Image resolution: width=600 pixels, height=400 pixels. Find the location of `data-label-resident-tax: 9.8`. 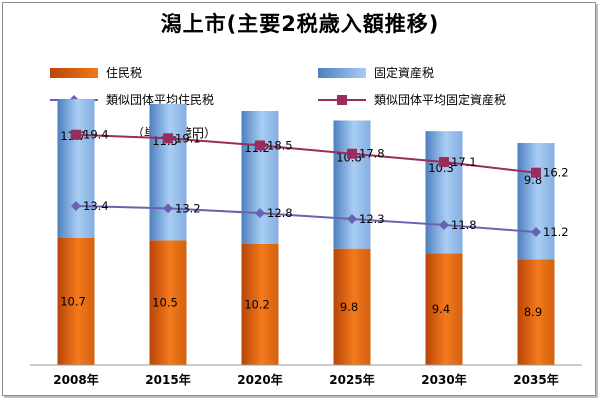

data-label-resident-tax: 9.8 is located at coordinates (349, 307).